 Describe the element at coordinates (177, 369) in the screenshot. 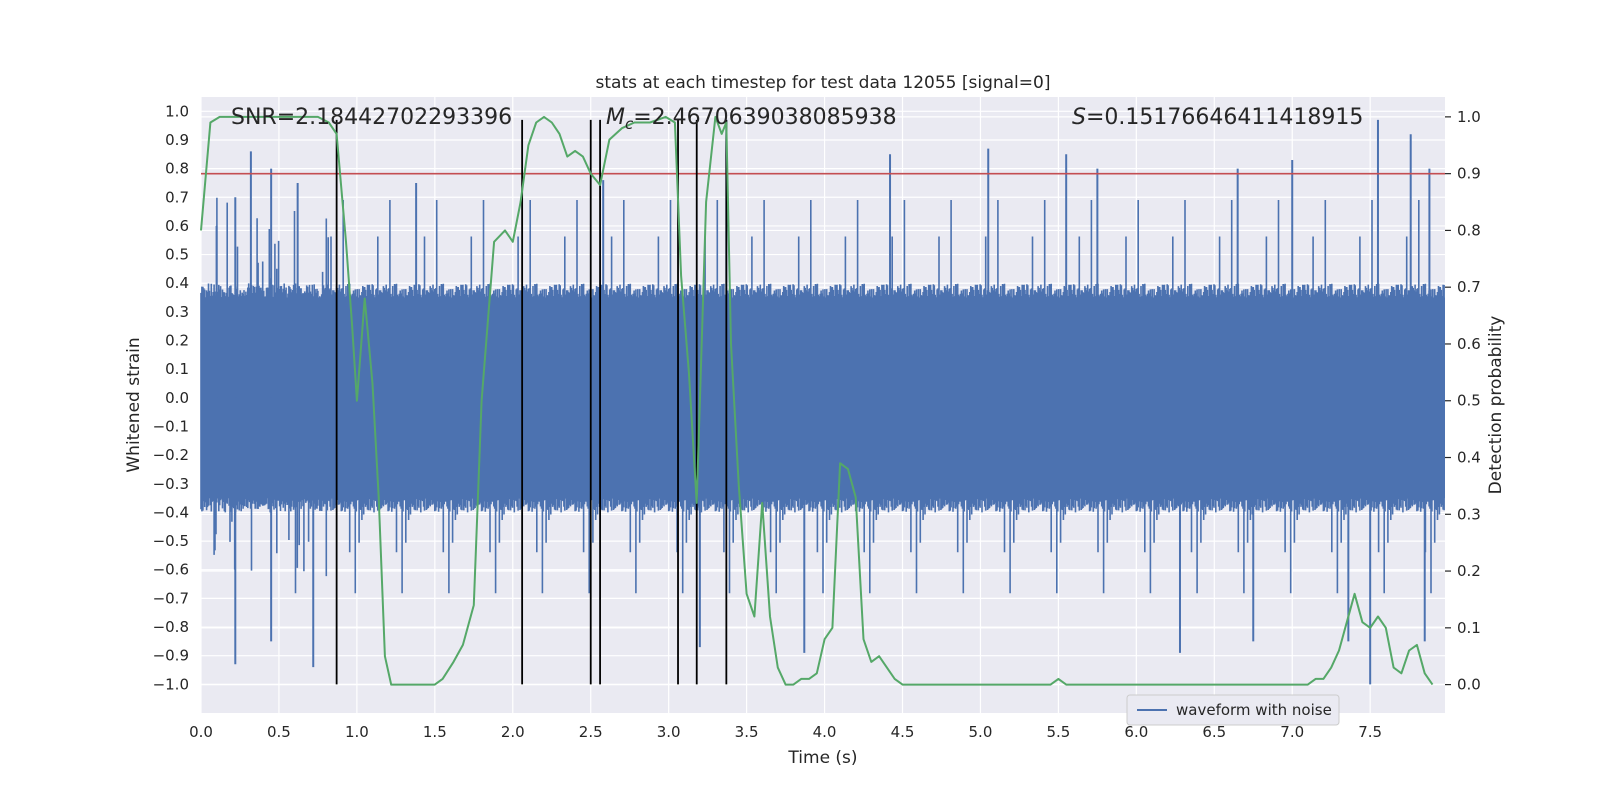

I see `y-tick-label: 0.1` at that location.